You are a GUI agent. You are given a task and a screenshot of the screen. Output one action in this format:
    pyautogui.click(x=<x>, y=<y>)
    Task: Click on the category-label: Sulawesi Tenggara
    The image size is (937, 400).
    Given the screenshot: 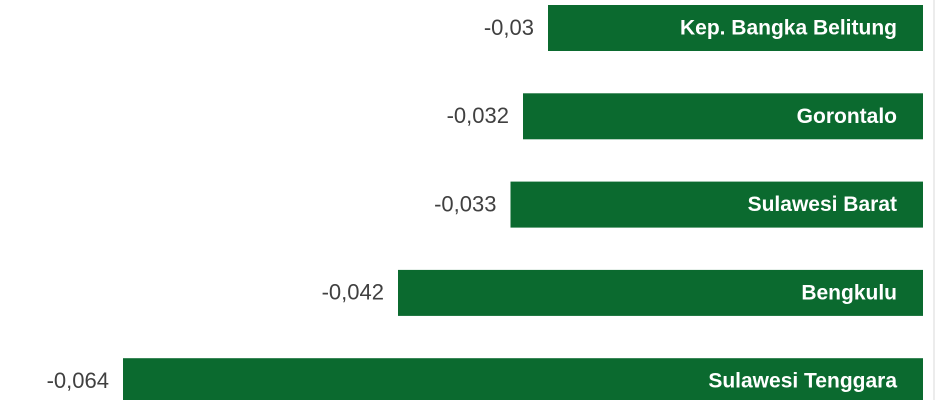 What is the action you would take?
    pyautogui.click(x=802, y=381)
    